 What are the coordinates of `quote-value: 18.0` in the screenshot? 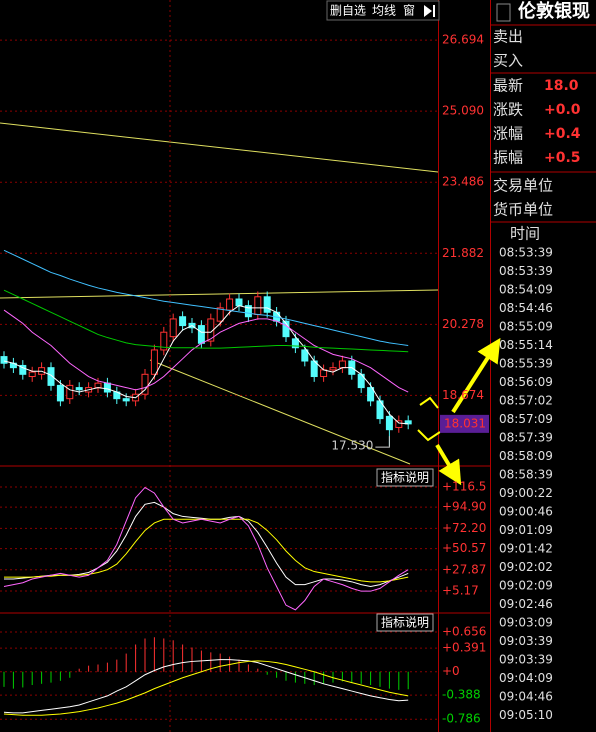 It's located at (561, 86).